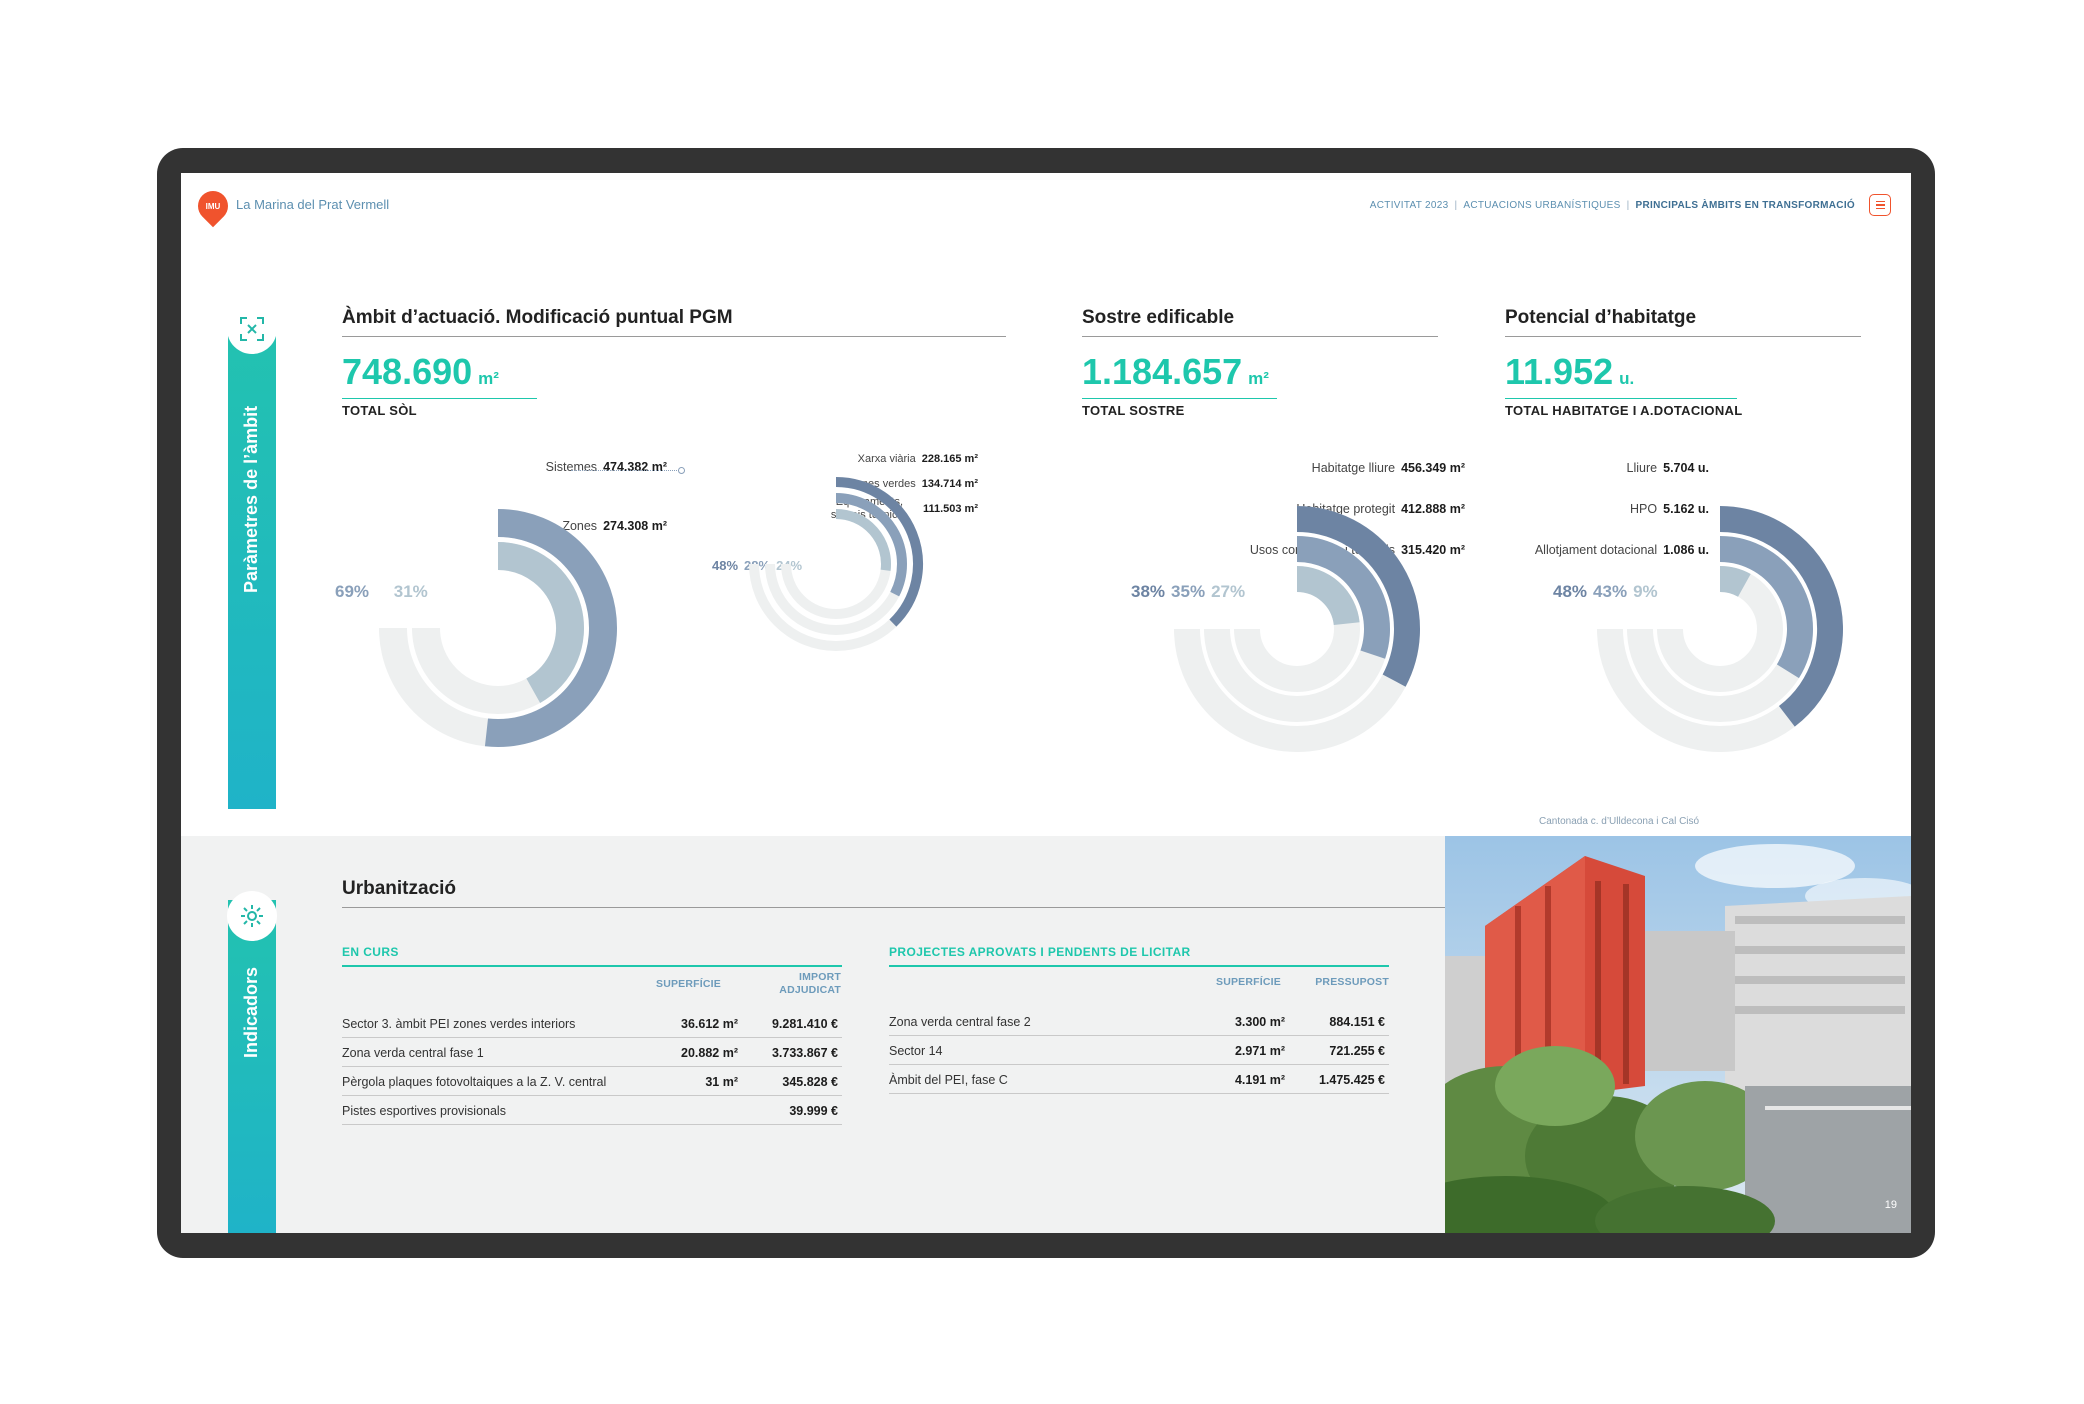 This screenshot has height=1404, width=2084. Describe the element at coordinates (721, 1082) in the screenshot. I see `row-area: 31 m²` at that location.